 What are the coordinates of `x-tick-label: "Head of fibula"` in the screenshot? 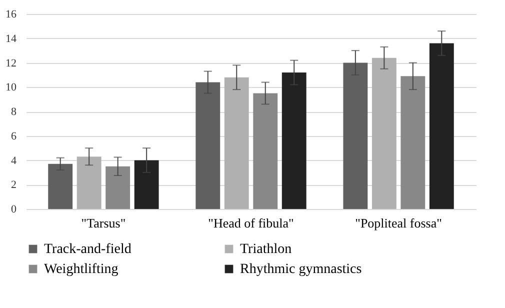 It's located at (251, 223).